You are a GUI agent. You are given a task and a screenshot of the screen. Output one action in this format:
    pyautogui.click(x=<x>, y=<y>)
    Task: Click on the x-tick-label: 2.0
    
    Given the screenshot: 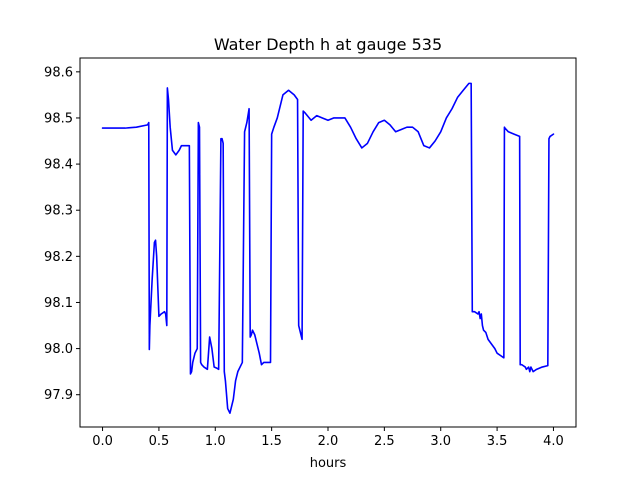 What is the action you would take?
    pyautogui.click(x=328, y=441)
    